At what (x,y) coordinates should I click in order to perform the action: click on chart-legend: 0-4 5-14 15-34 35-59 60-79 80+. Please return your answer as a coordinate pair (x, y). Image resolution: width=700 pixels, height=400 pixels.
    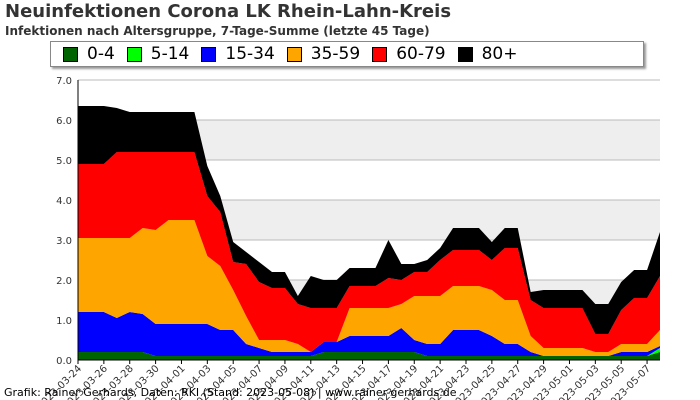
    Looking at the image, I should click on (347, 54).